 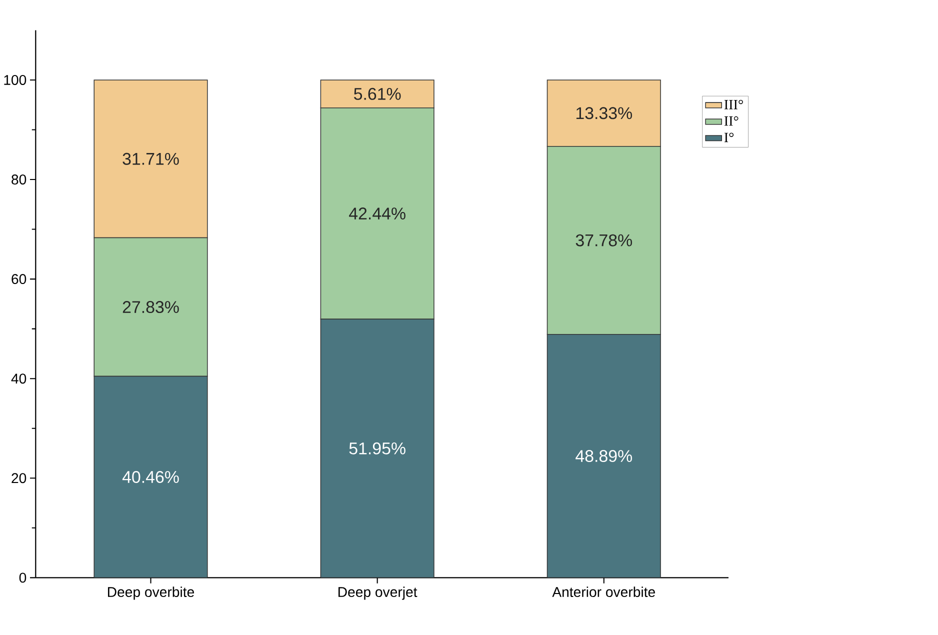 I want to click on data-label: 37.78%, so click(x=604, y=240).